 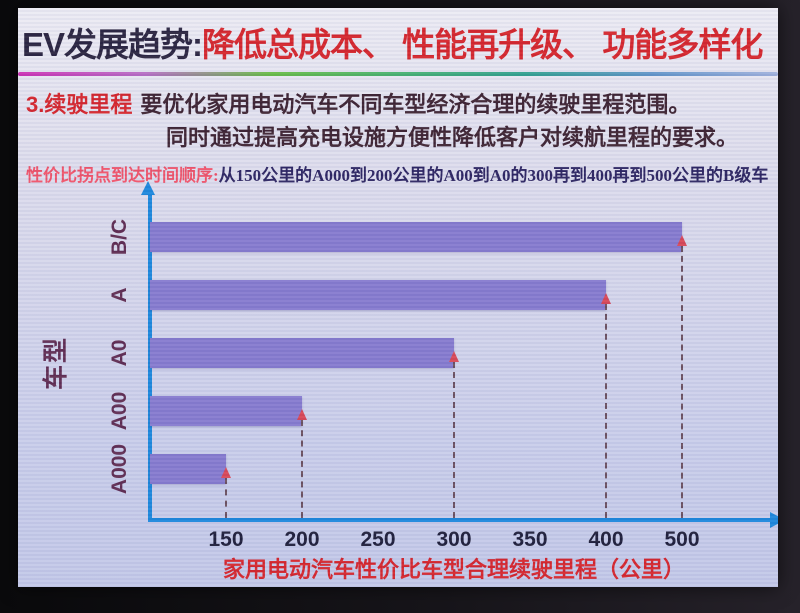 What do you see at coordinates (452, 137) in the screenshot?
I see `section-line2-text: 同时通过提高充电设施方便性降低客户对续航里程的要求。` at bounding box center [452, 137].